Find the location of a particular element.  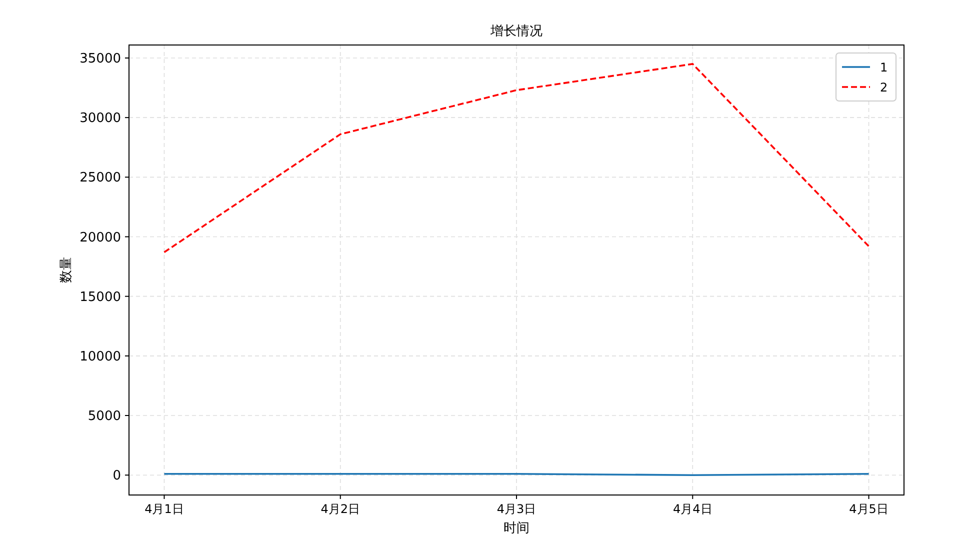

y-tick-label: 15000 is located at coordinates (100, 297).